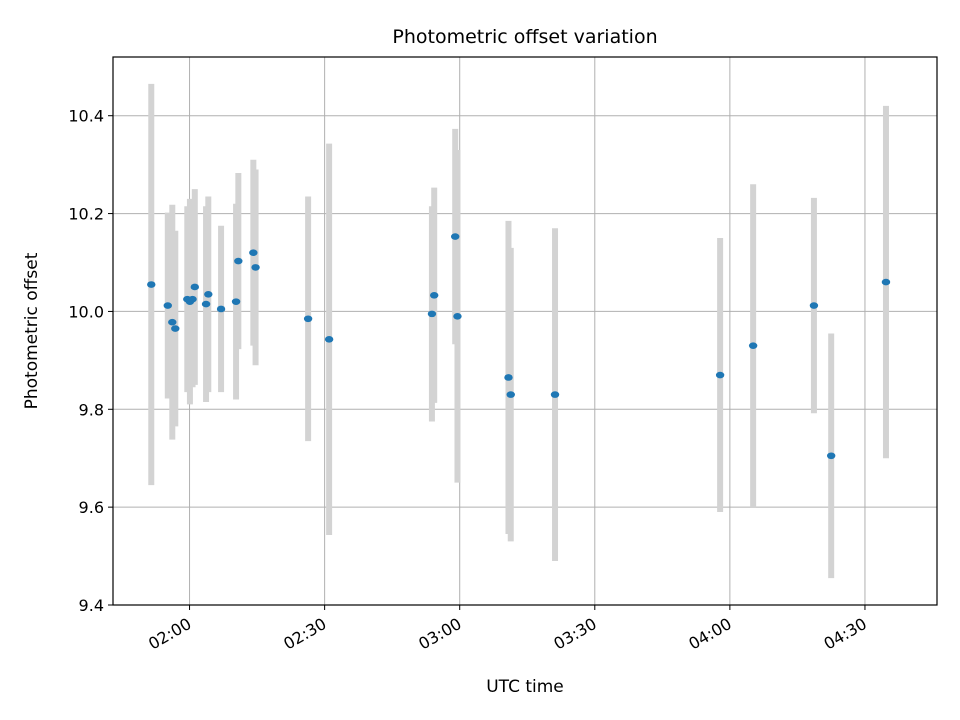  I want to click on y-tick-label: 10.4, so click(86, 116).